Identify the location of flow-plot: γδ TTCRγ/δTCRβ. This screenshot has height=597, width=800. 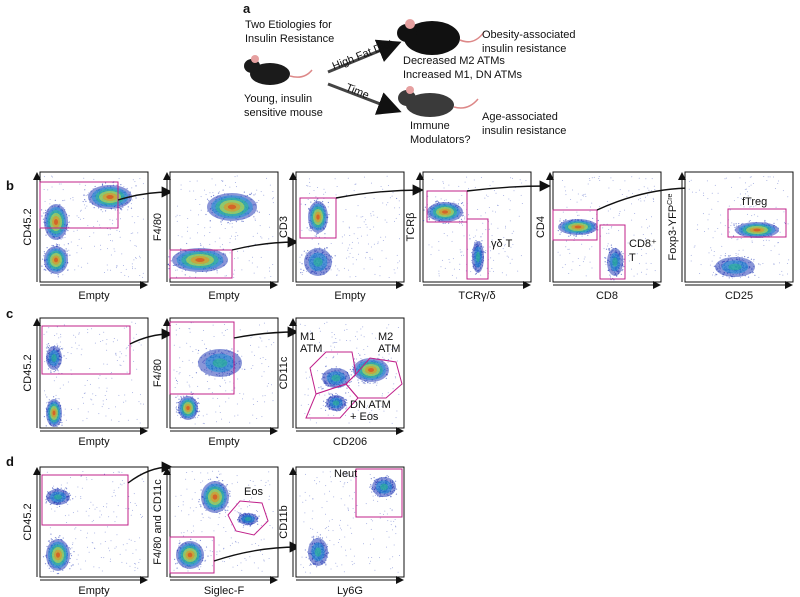
(476, 237).